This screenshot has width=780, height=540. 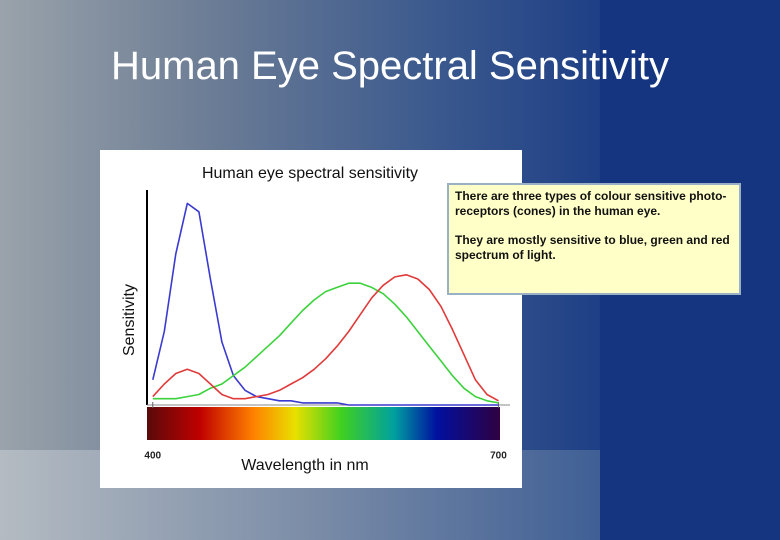 I want to click on x-axis-label: Wavelength in nm, so click(x=304, y=465).